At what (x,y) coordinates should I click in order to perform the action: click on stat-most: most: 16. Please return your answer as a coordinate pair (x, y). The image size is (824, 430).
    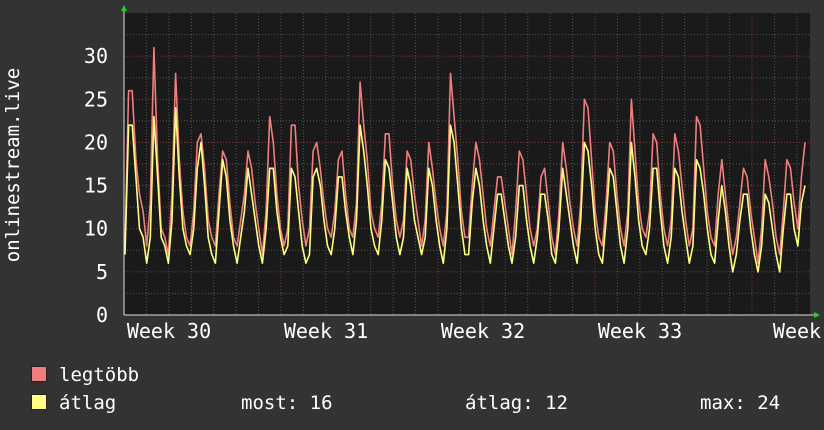
    Looking at the image, I should click on (287, 403).